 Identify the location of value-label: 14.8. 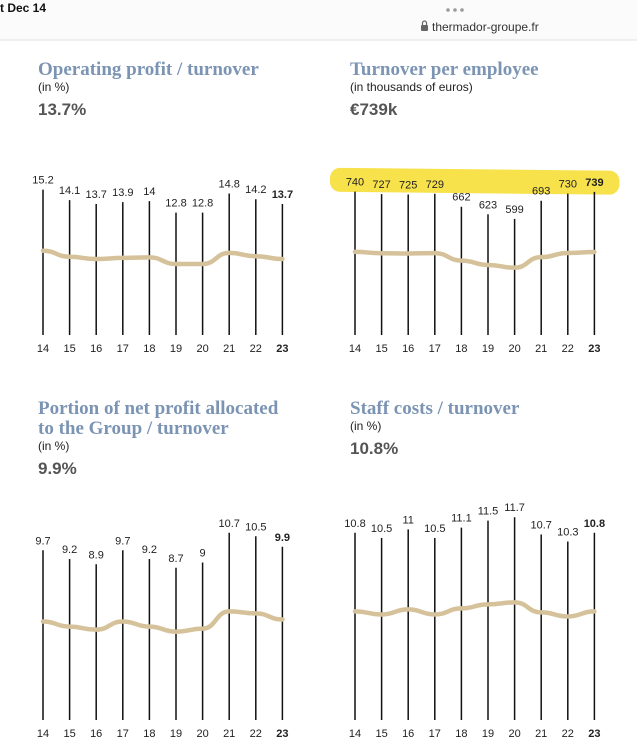
(228, 184).